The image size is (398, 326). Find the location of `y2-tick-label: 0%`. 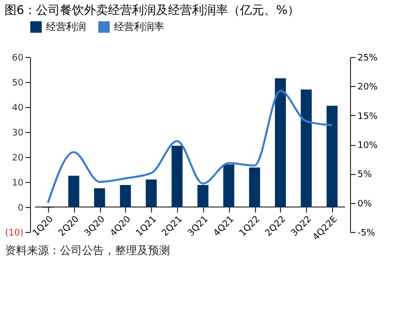

y2-tick-label: 0% is located at coordinates (365, 204).